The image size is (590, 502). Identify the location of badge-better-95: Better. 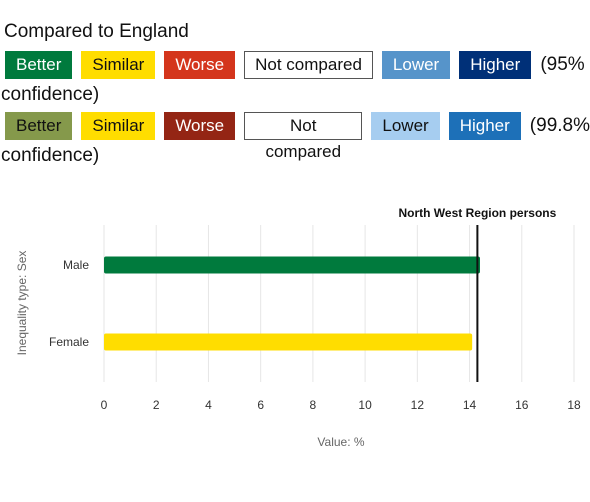
(39, 65).